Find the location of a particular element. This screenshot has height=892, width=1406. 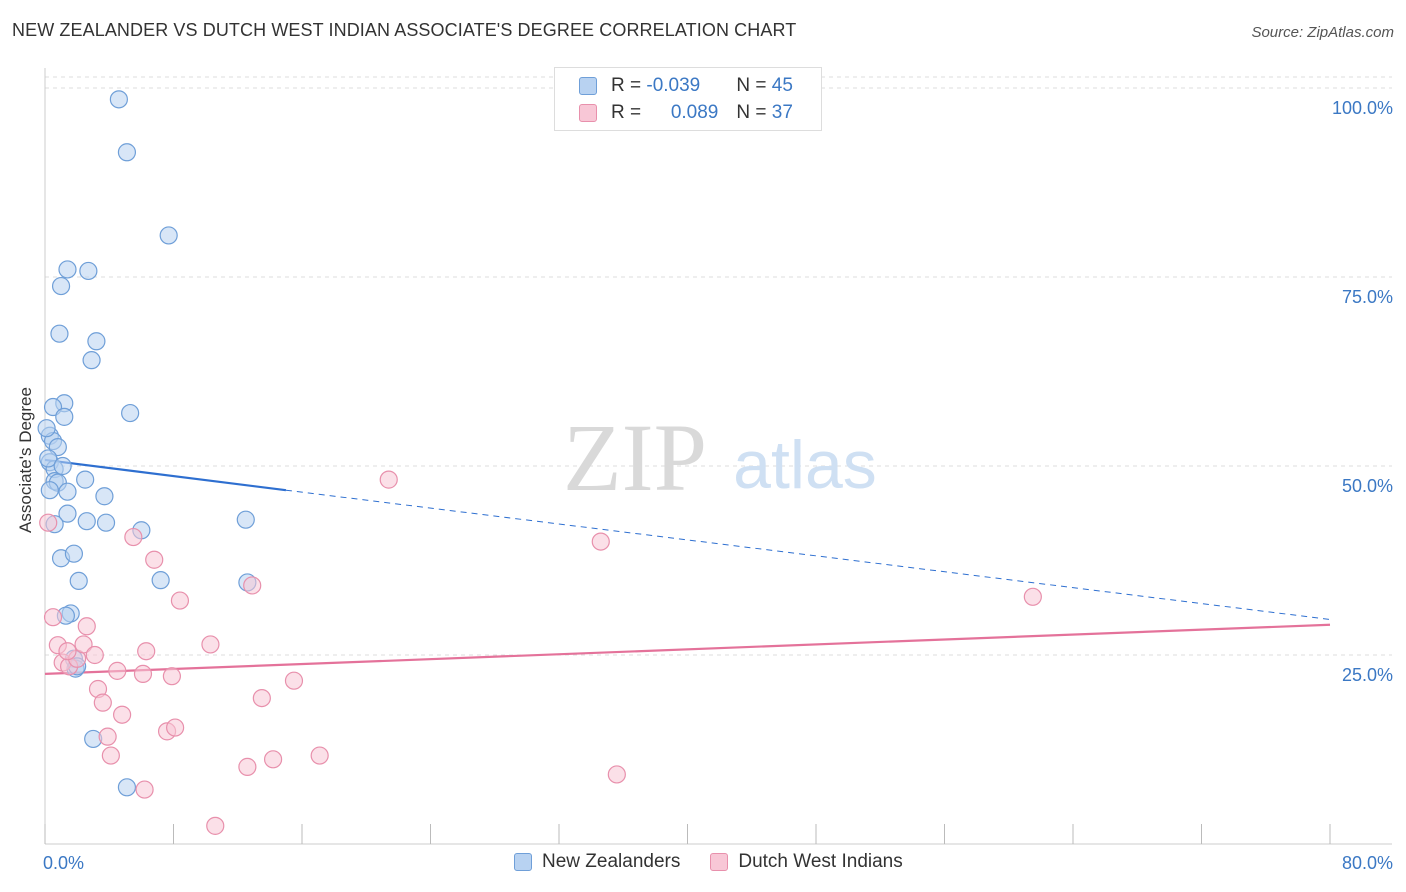

y-tick-label: 75.0% is located at coordinates (1367, 297).